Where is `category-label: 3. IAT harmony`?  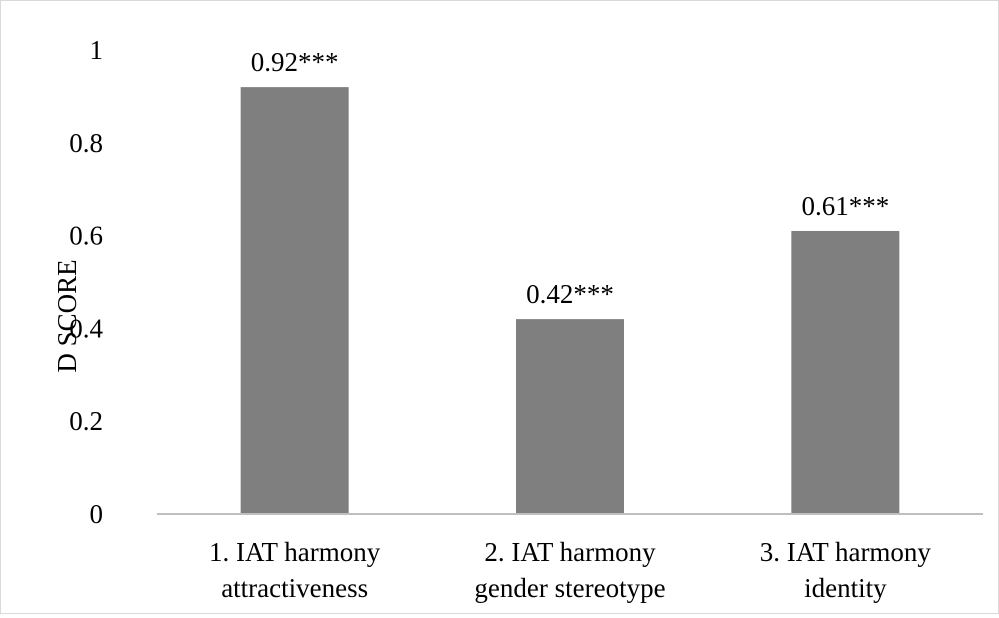
category-label: 3. IAT harmony is located at coordinates (846, 552).